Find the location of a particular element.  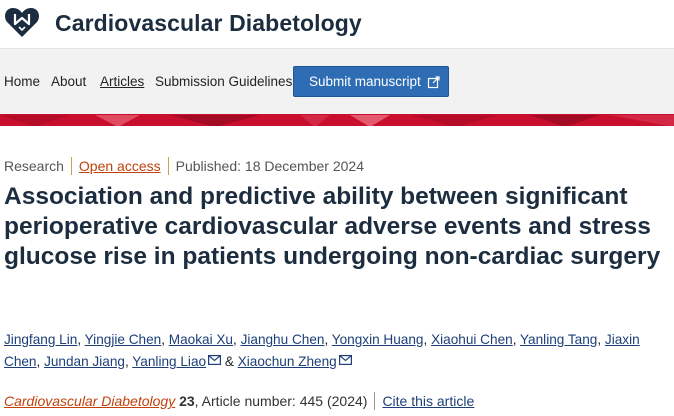

citation-volume: 23 is located at coordinates (187, 401).